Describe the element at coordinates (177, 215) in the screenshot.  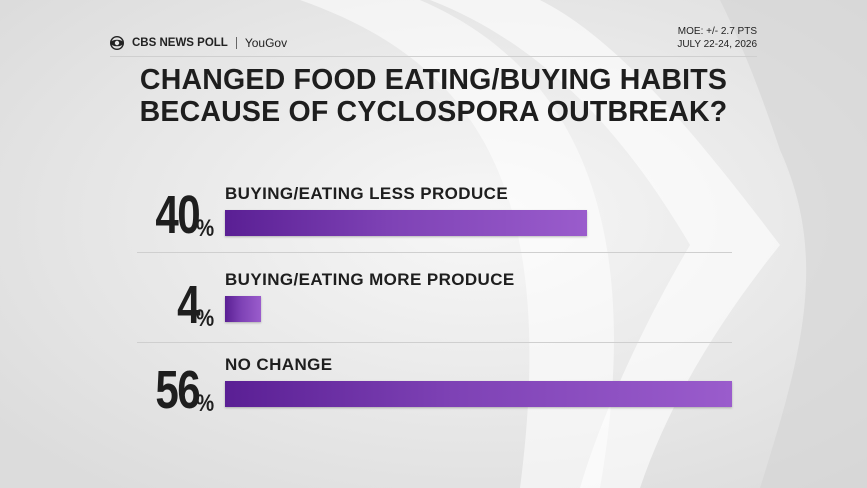
I see `value-number-1: 40` at that location.